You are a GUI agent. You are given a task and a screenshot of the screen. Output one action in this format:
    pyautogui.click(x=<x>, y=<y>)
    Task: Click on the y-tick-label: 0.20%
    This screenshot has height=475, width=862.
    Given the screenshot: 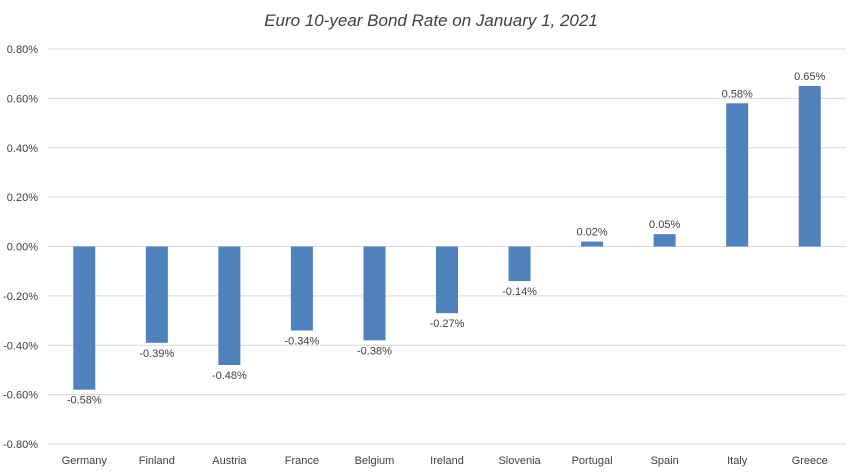 What is the action you would take?
    pyautogui.click(x=22, y=198)
    